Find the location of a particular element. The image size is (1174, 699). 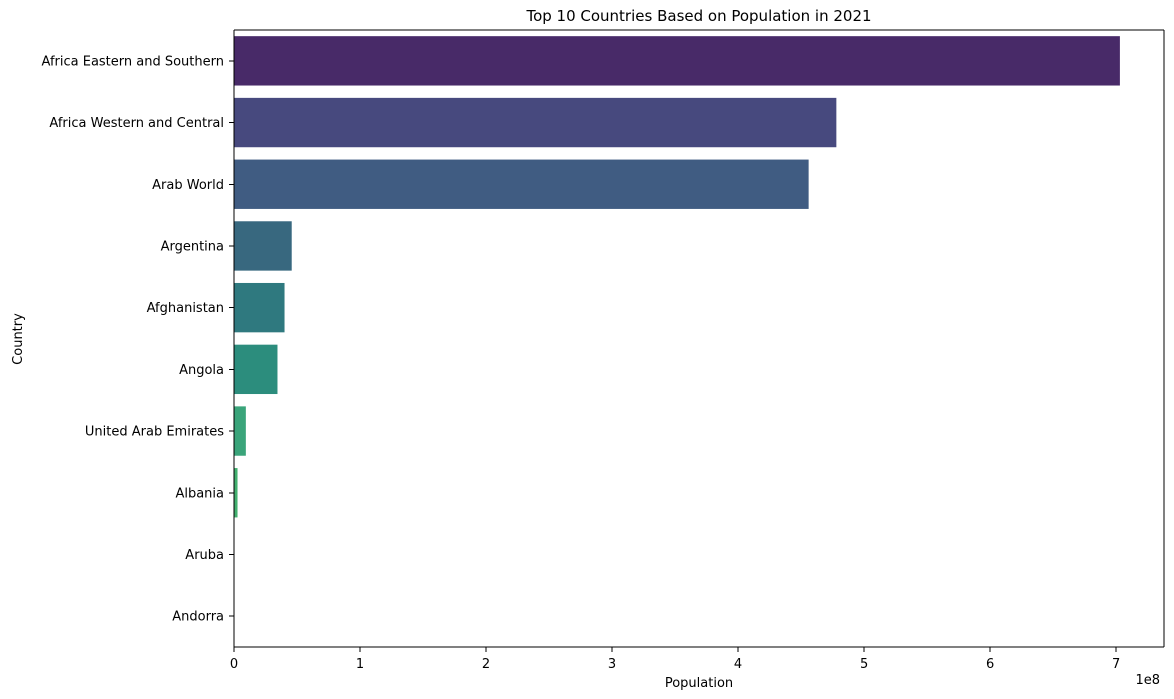

y-axis-label: Country is located at coordinates (18, 339).